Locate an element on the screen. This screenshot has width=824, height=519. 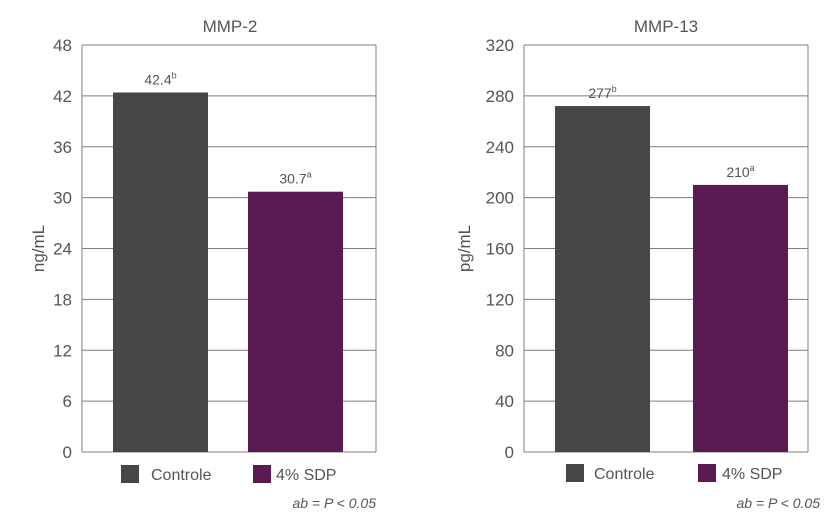
y-tick-label: 6 is located at coordinates (67, 401).